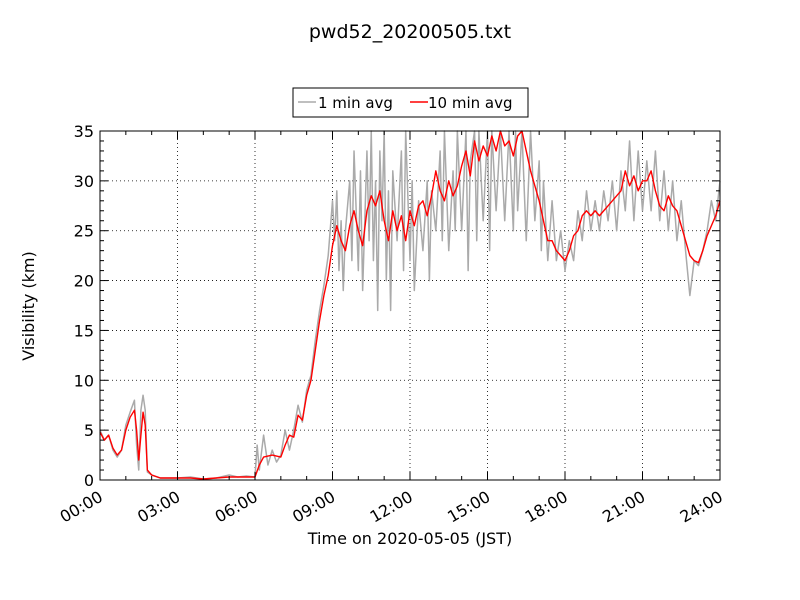 The image size is (800, 600). What do you see at coordinates (313, 507) in the screenshot?
I see `x-tick-label: 09:00` at bounding box center [313, 507].